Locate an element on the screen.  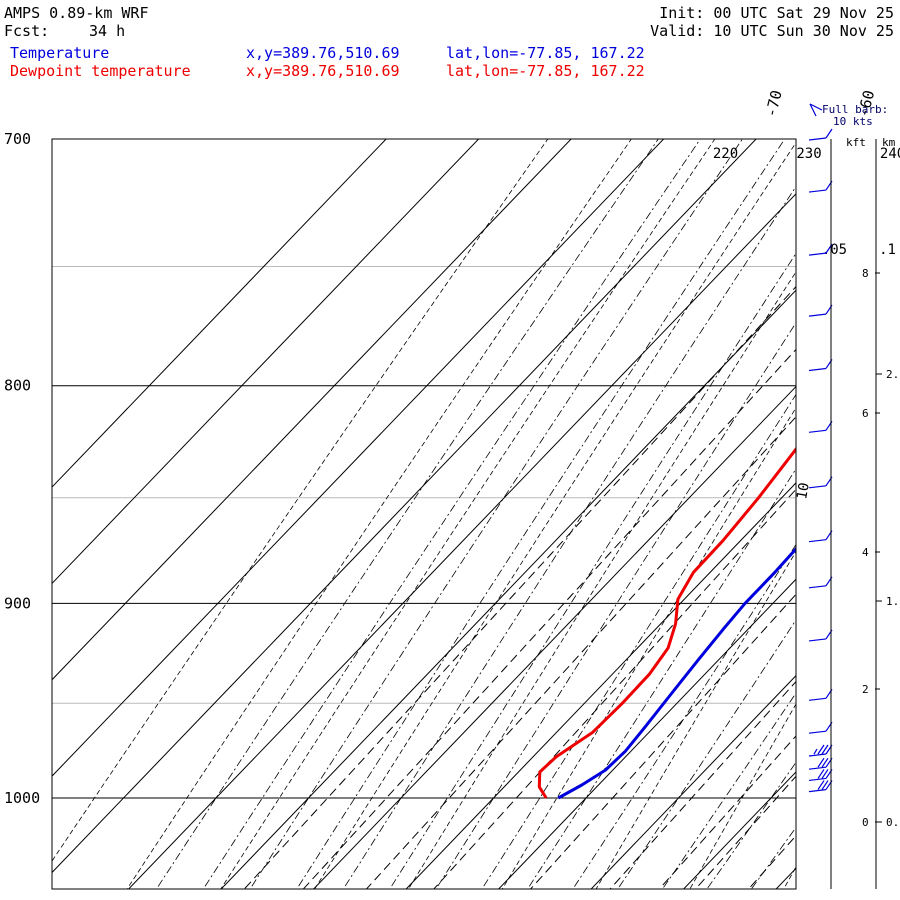
kft-tick-label: 0 is located at coordinates (865, 822).